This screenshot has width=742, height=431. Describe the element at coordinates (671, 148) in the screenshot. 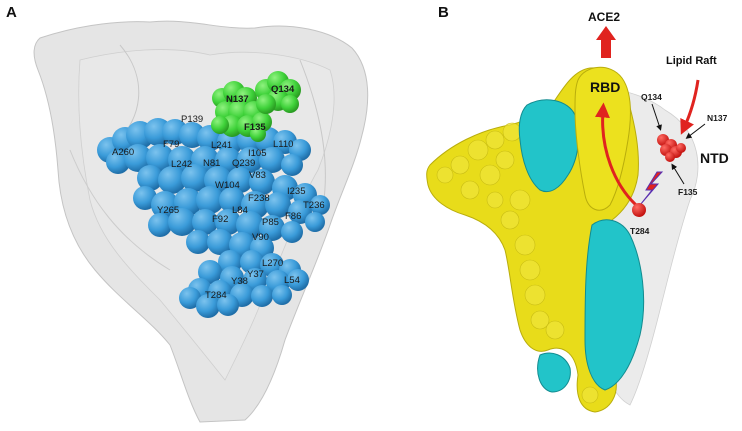

I see `red-residue-cluster` at that location.